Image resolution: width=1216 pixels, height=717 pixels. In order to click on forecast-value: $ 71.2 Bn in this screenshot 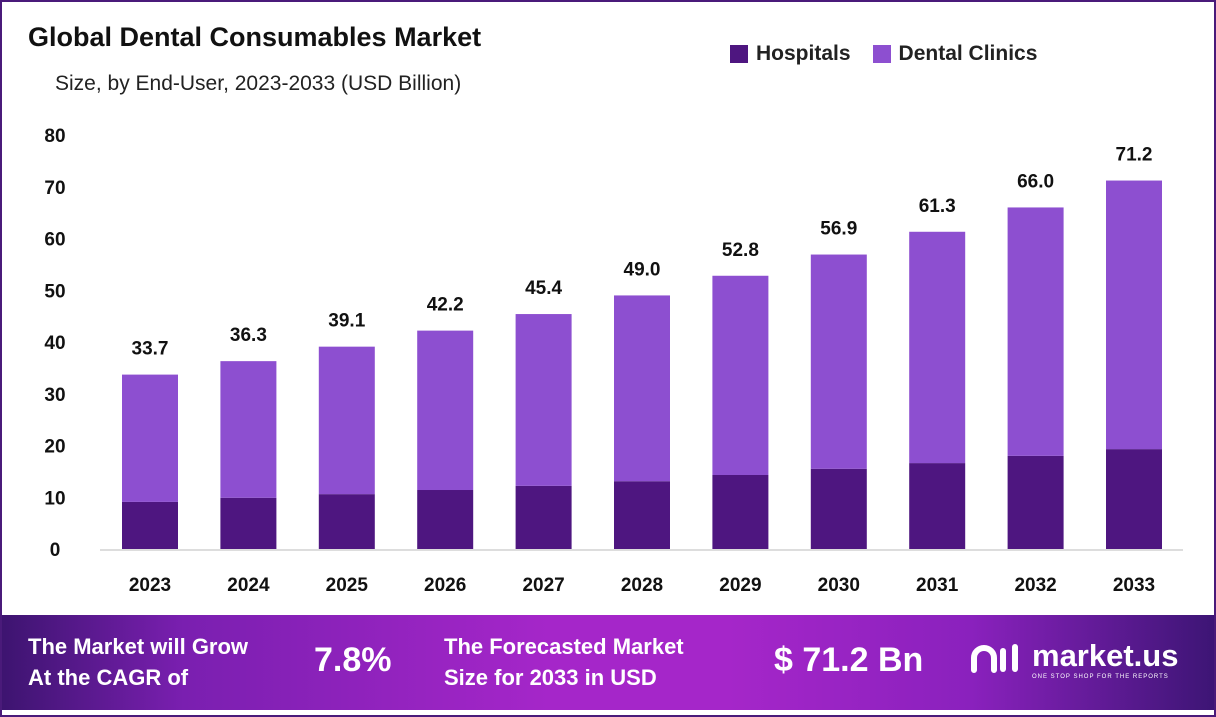, I will do `click(849, 660)`.